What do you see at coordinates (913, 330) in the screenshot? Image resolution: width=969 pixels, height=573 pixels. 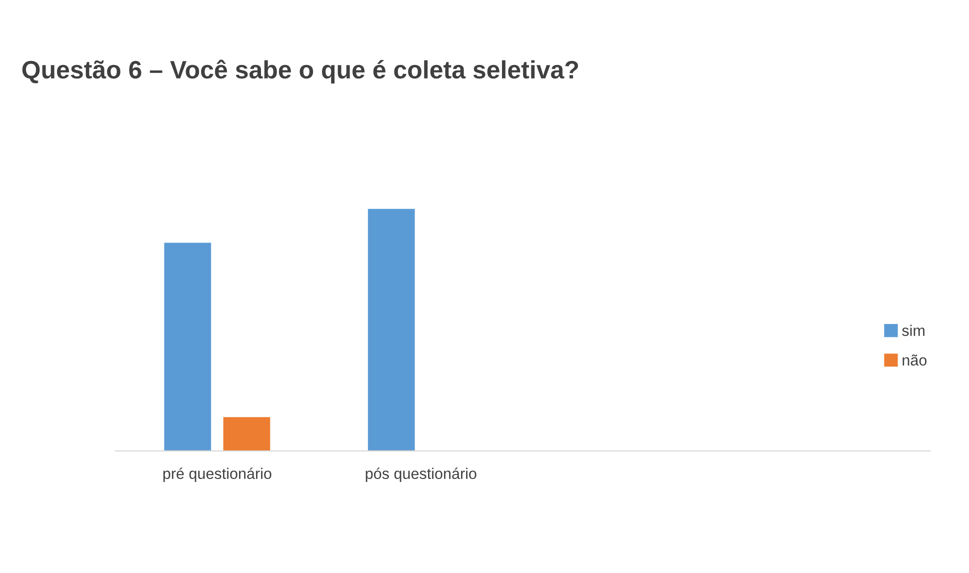 I see `legend-label: sim` at bounding box center [913, 330].